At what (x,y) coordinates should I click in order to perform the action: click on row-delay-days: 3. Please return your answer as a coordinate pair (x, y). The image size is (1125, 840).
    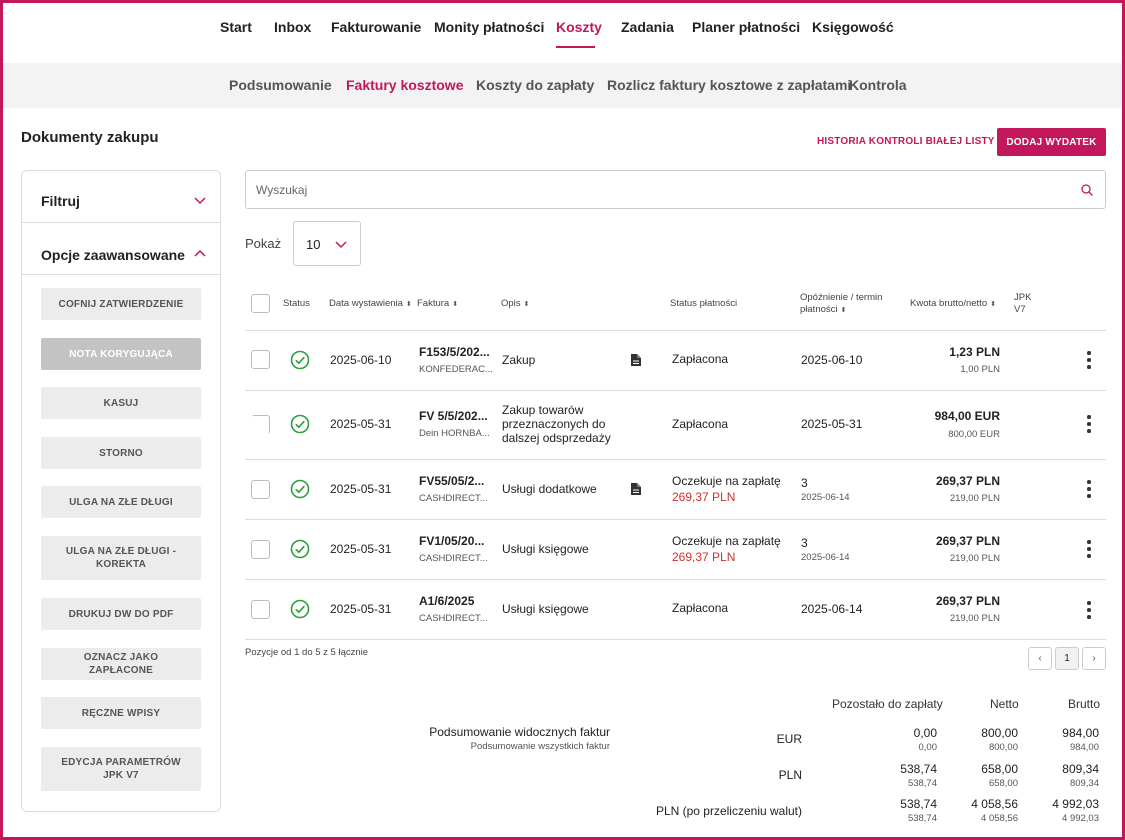
    Looking at the image, I should click on (804, 543).